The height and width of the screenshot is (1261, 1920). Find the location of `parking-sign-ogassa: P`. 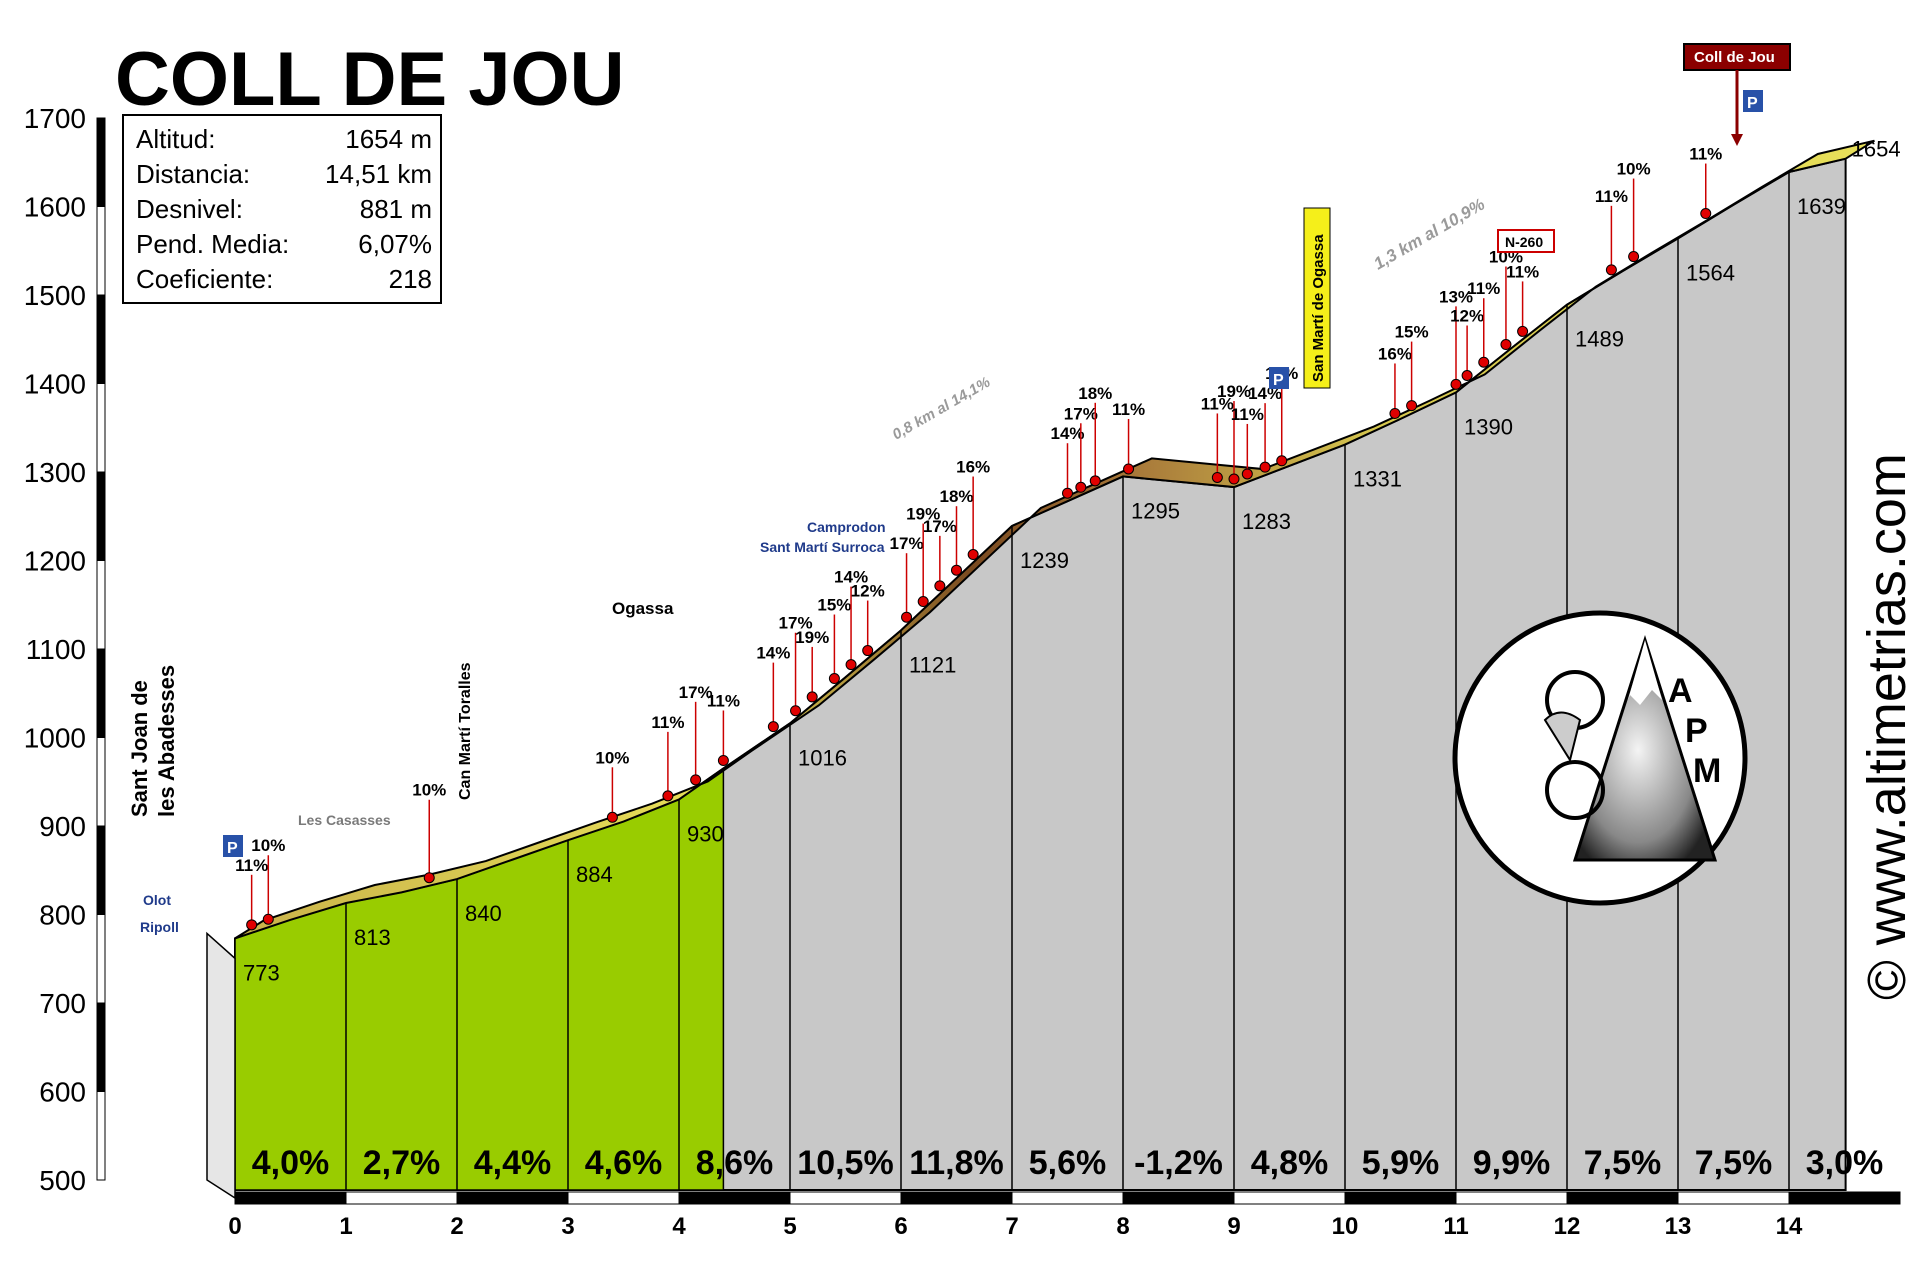

parking-sign-ogassa: P is located at coordinates (1279, 378).